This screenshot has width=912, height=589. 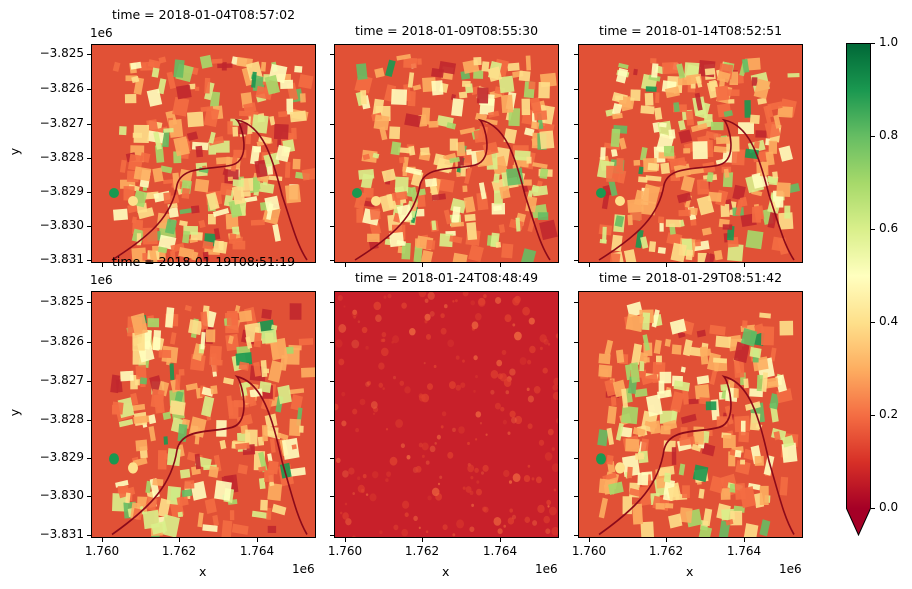 What do you see at coordinates (889, 507) in the screenshot?
I see `colorbar-tick-label: 0.0` at bounding box center [889, 507].